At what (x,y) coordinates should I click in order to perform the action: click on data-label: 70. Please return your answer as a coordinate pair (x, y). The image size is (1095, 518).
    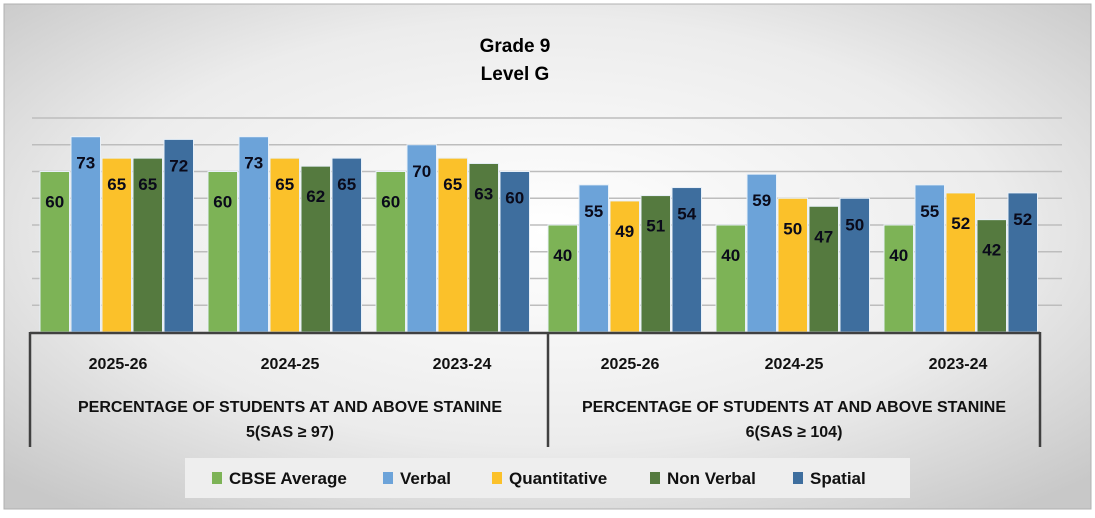
    Looking at the image, I should click on (421, 171).